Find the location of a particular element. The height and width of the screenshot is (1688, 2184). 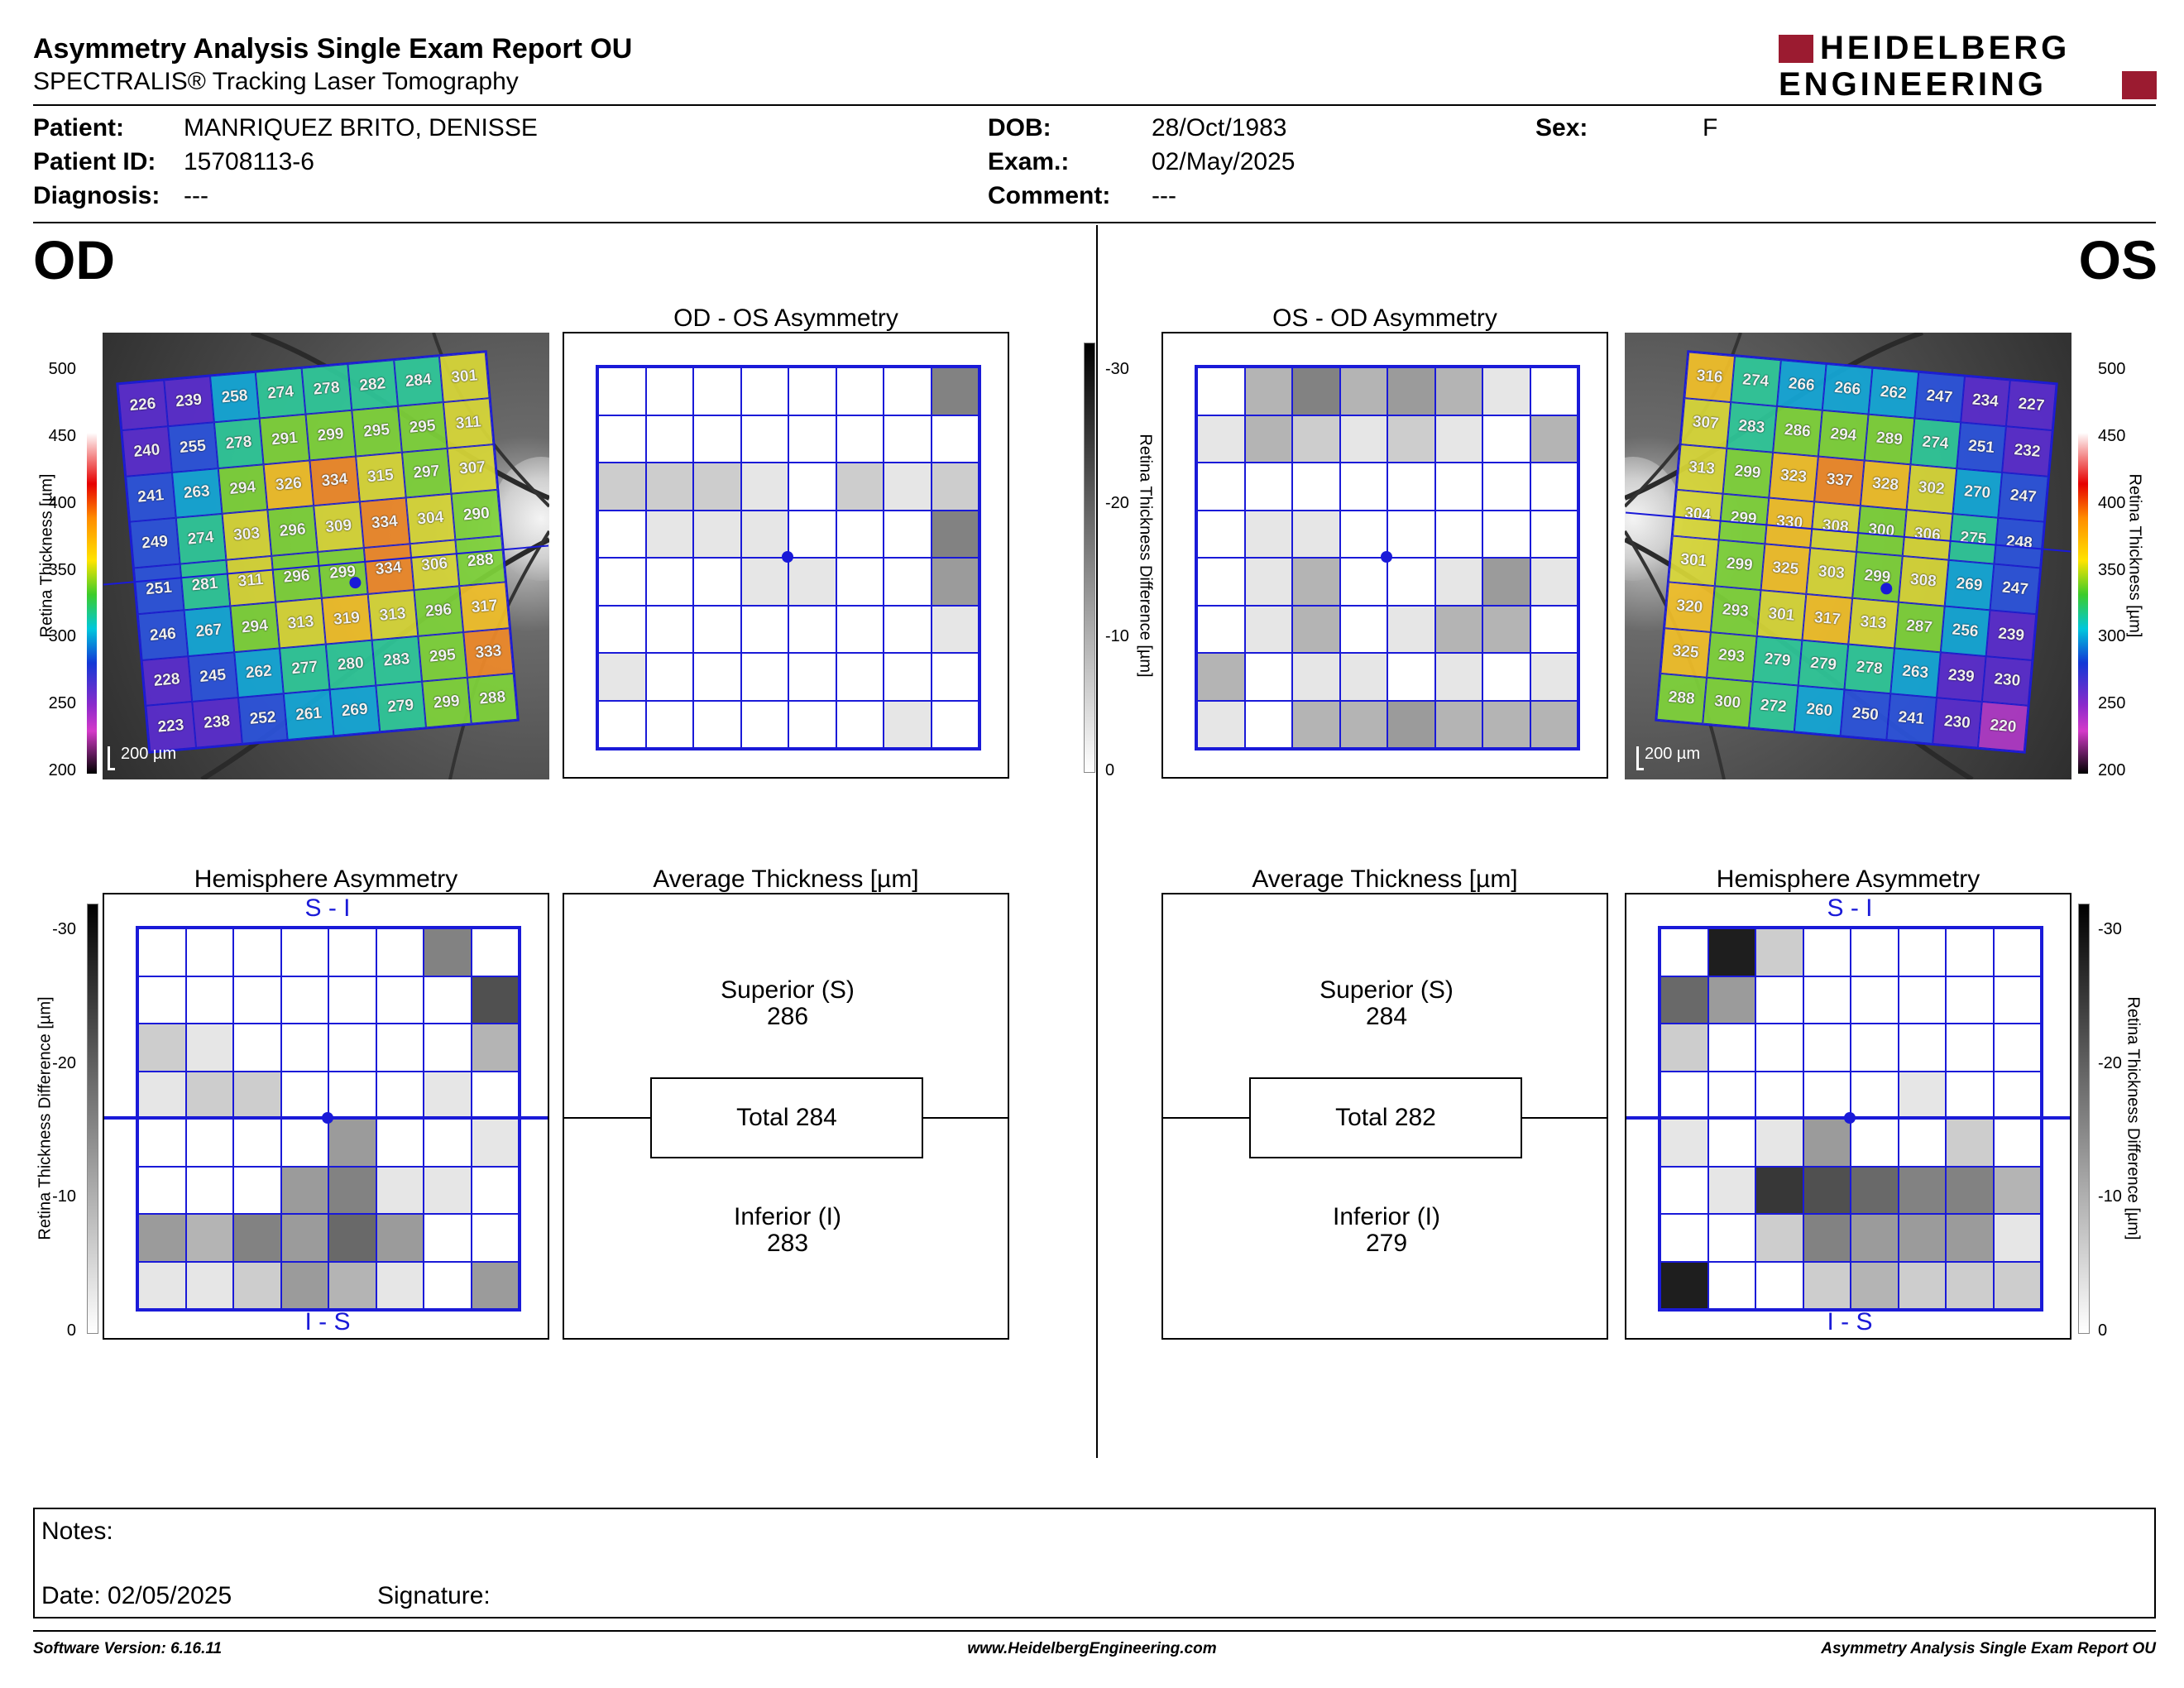

od-thickness-cell: 228 is located at coordinates (166, 681).